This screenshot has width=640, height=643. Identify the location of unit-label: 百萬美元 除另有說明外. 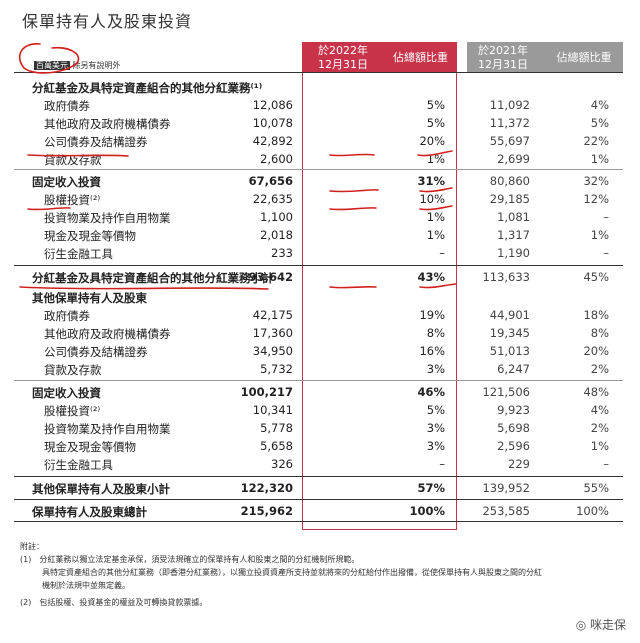
(77, 65).